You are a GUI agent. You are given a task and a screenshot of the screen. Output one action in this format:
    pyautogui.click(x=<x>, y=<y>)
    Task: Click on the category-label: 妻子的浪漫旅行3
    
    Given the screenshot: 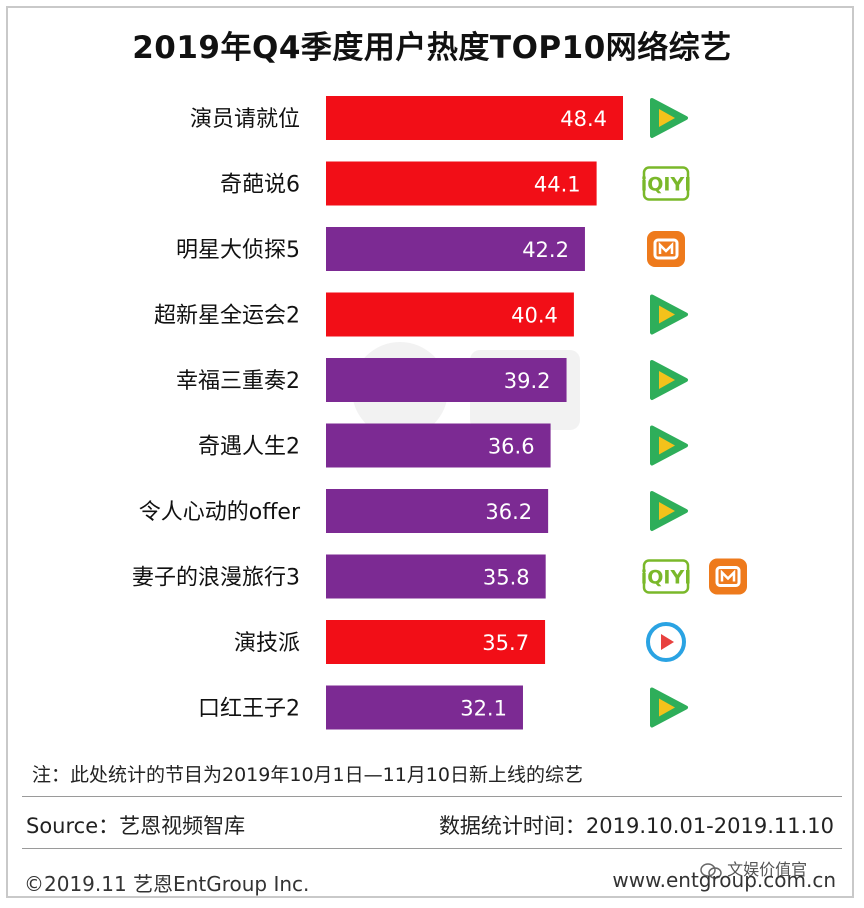 What is the action you would take?
    pyautogui.click(x=216, y=578)
    